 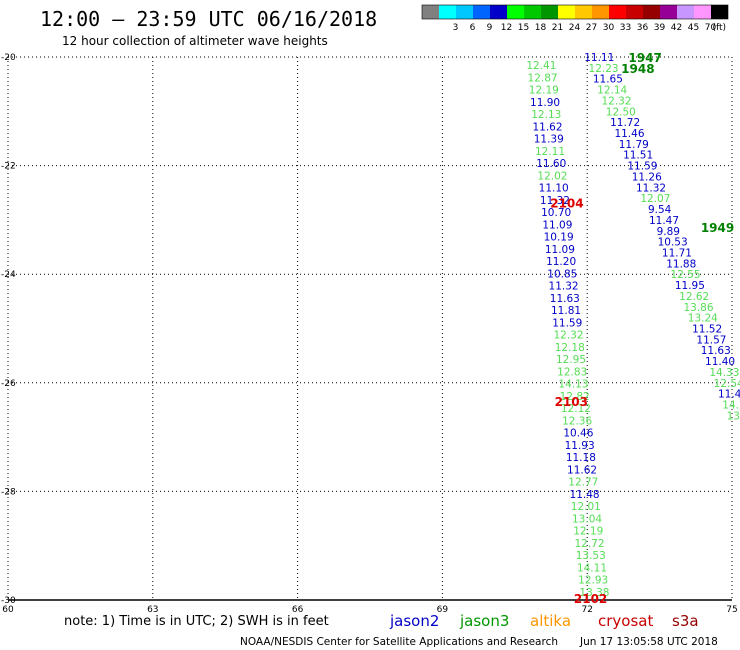 What do you see at coordinates (612, 91) in the screenshot?
I see `wave-height-value: 12.14` at bounding box center [612, 91].